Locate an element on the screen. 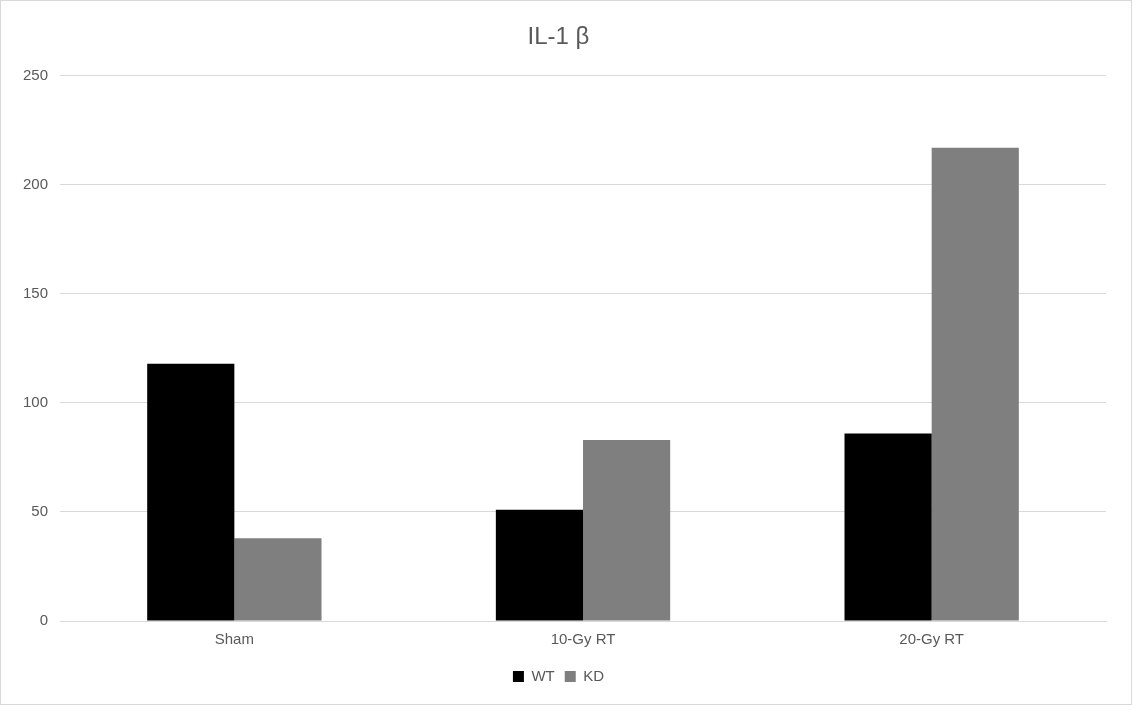  chart-title: IL-1 β is located at coordinates (558, 36).